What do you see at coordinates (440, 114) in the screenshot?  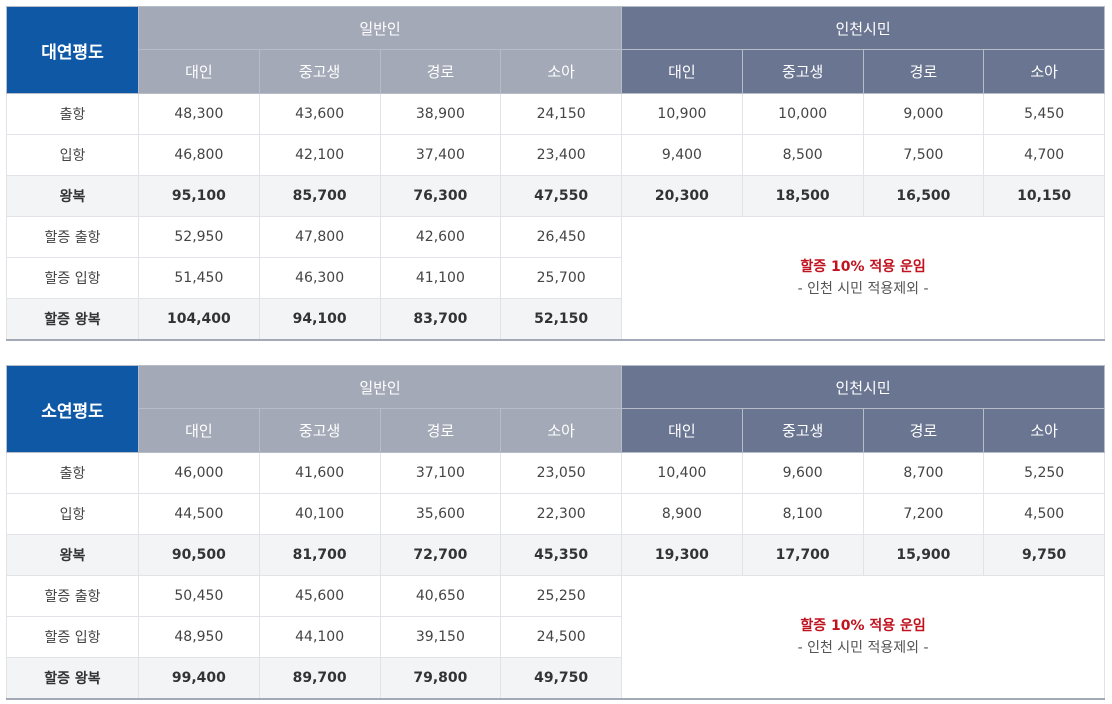 I see `fare-cell: 38,900` at bounding box center [440, 114].